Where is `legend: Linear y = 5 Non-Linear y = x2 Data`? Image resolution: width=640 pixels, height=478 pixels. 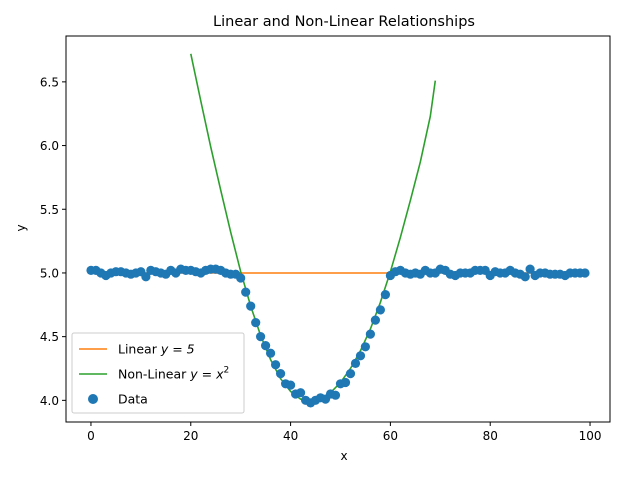 legend: Linear y = 5 Non-Linear y = x2 Data is located at coordinates (158, 373).